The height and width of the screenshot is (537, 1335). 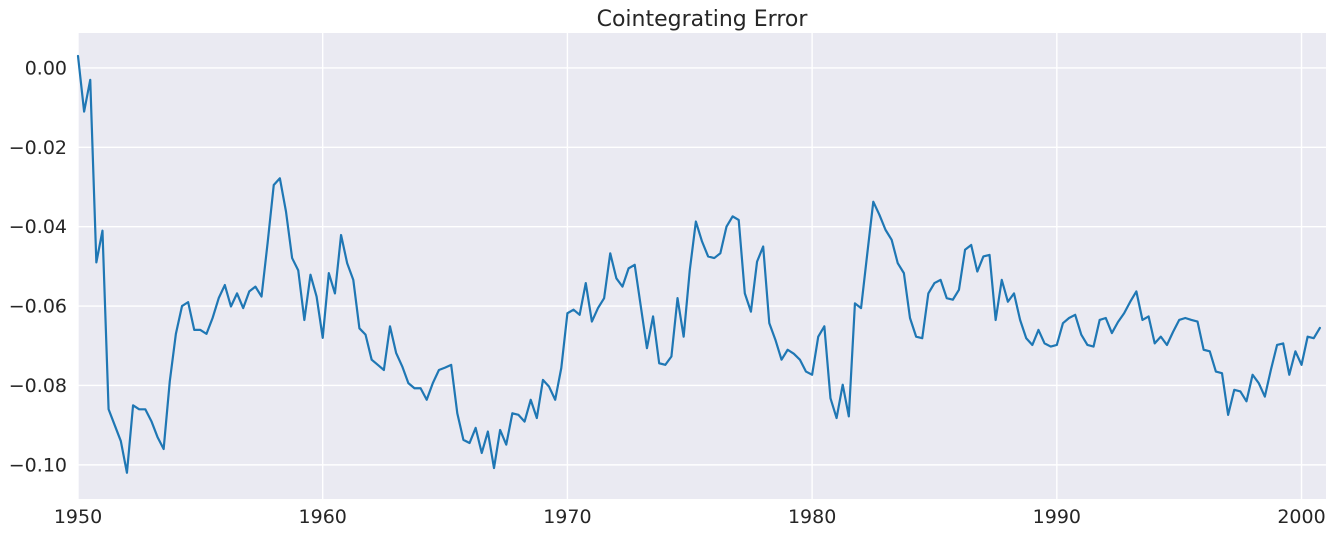 I want to click on y-tick-label-5: −0.10, so click(x=38, y=465).